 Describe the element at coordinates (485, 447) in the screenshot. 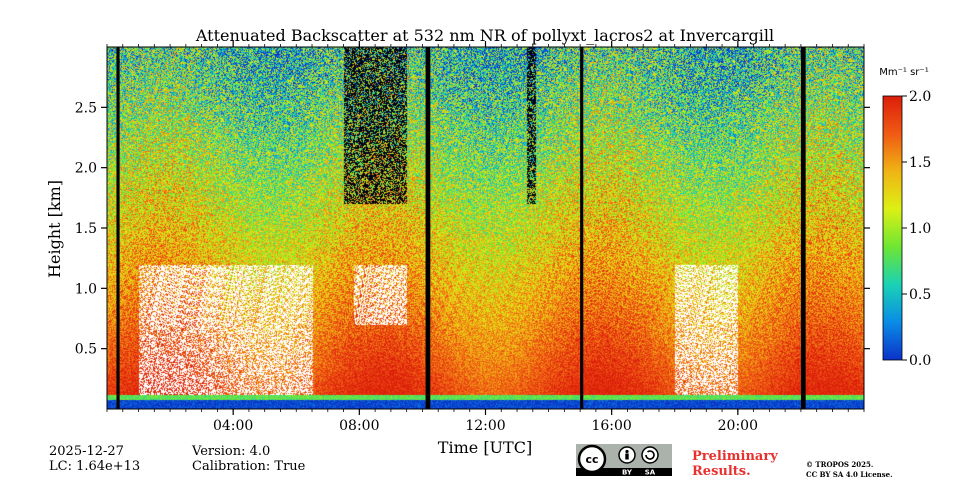

I see `x-axis-label: Time [UTC]` at that location.